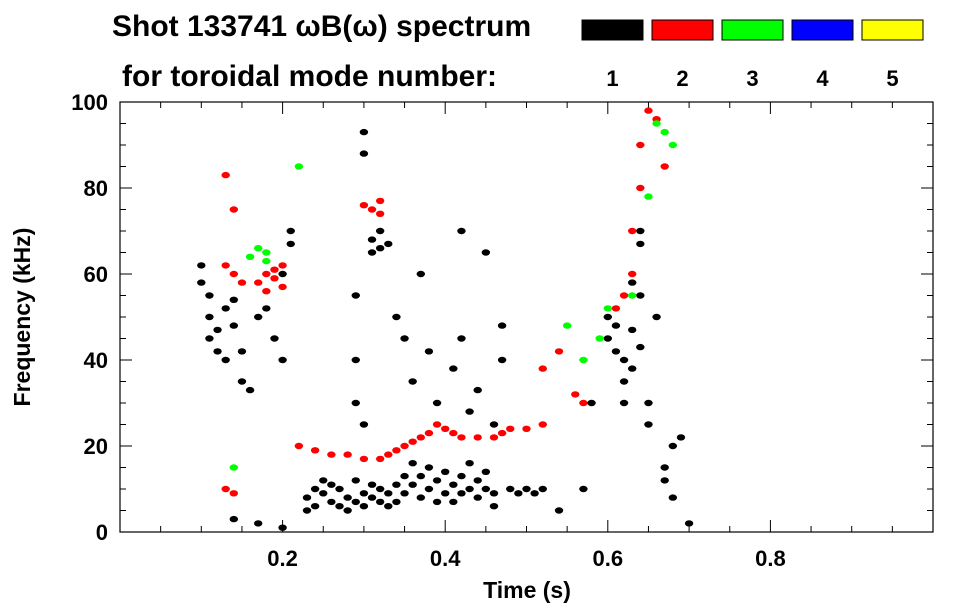  I want to click on y-tick-label: 20, so click(96, 446).